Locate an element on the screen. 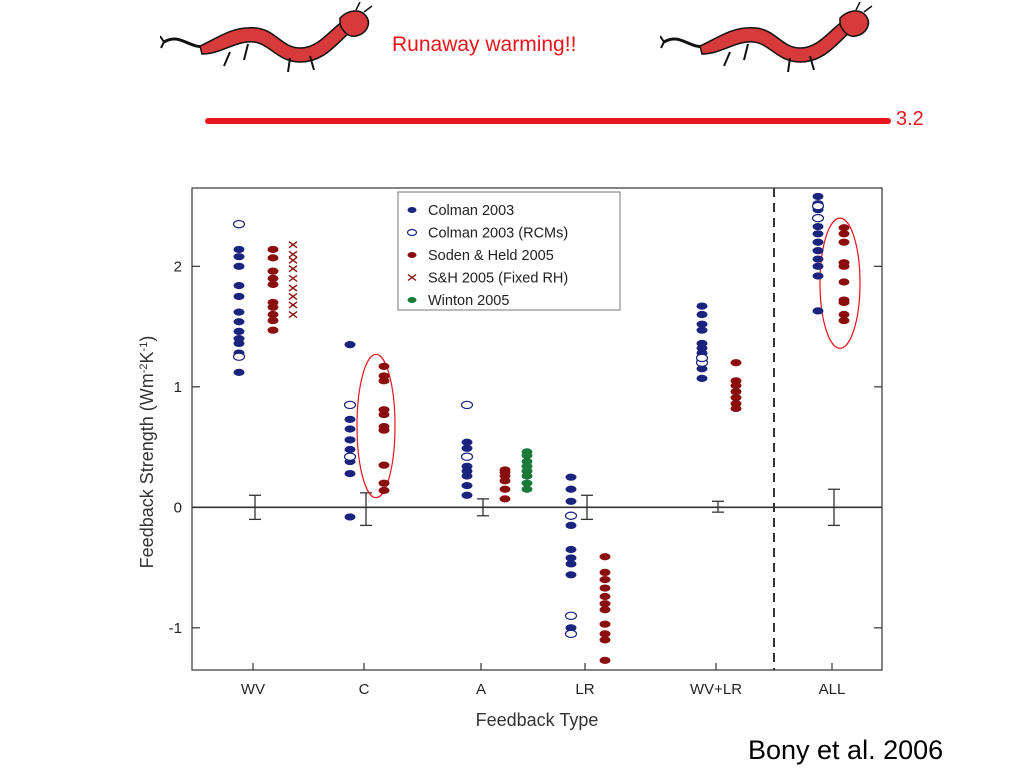  legend-label: S&H 2005 (Fixed RH) is located at coordinates (498, 279).